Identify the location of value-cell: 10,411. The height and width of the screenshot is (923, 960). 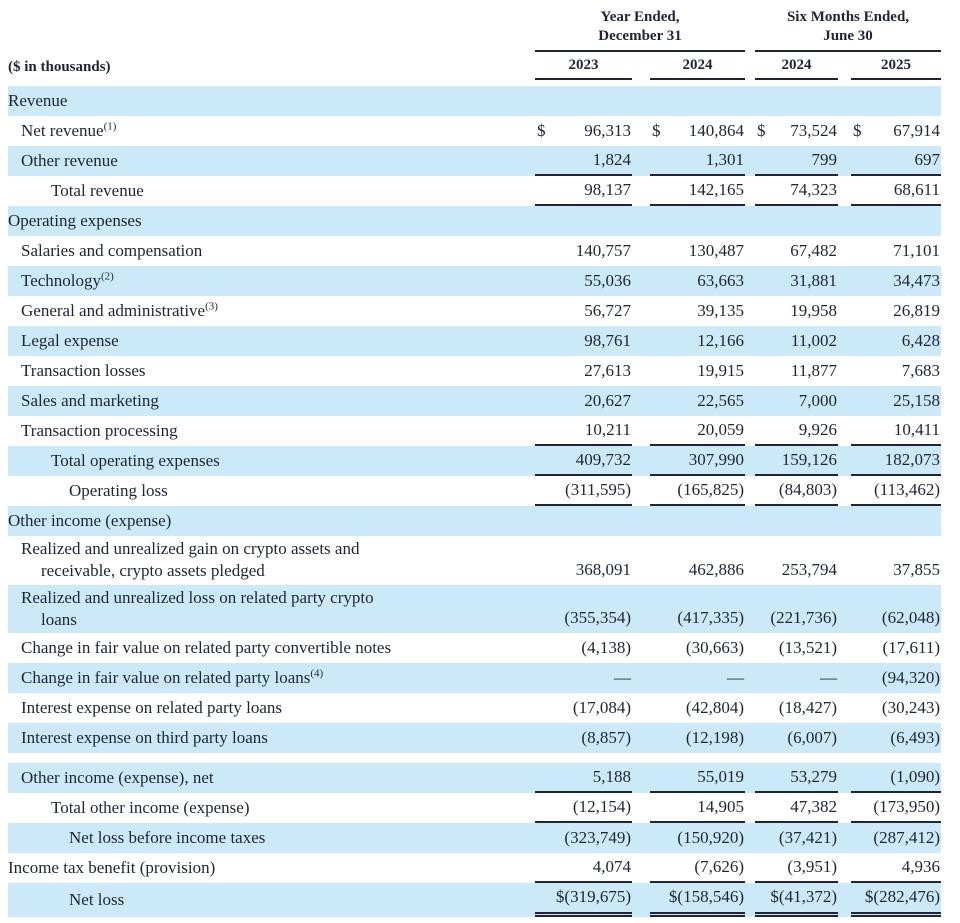
(896, 431).